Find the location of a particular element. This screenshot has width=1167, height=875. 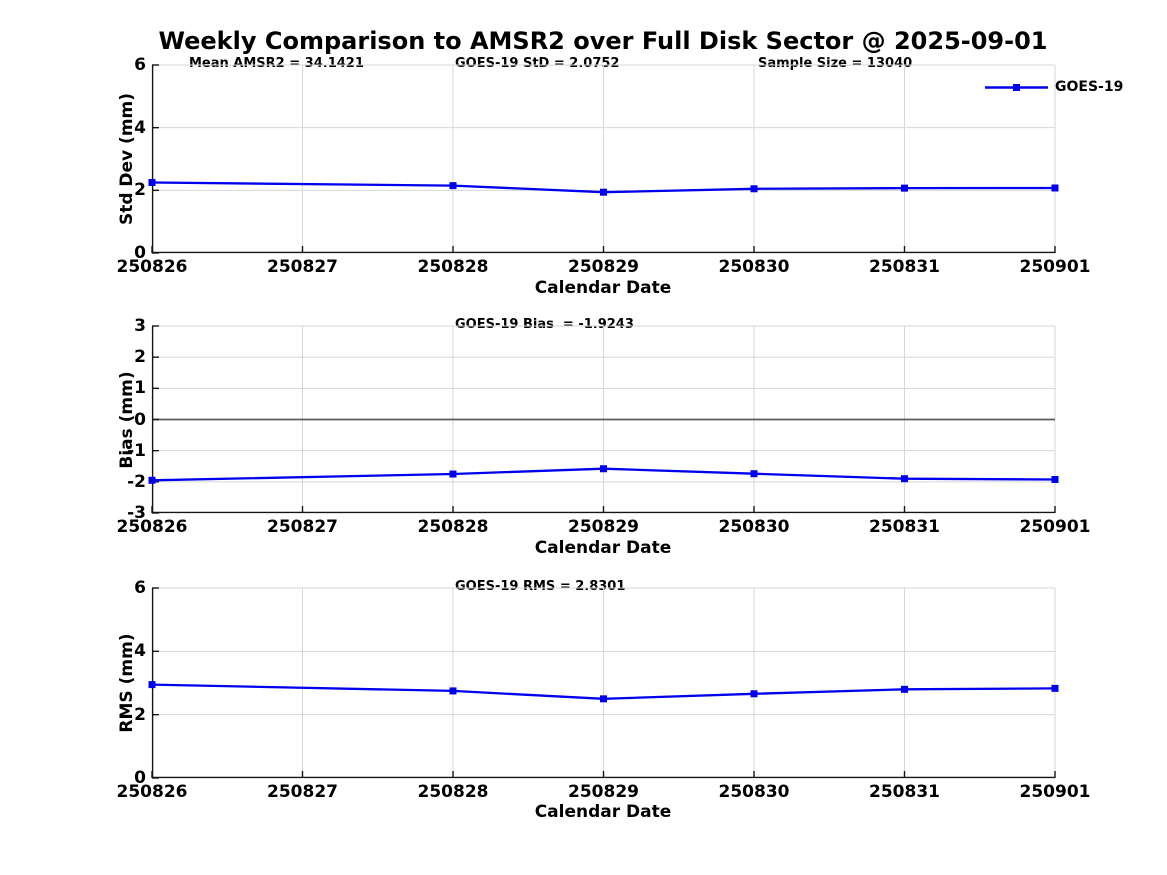

legend-series-label: GOES-19 is located at coordinates (1089, 87).